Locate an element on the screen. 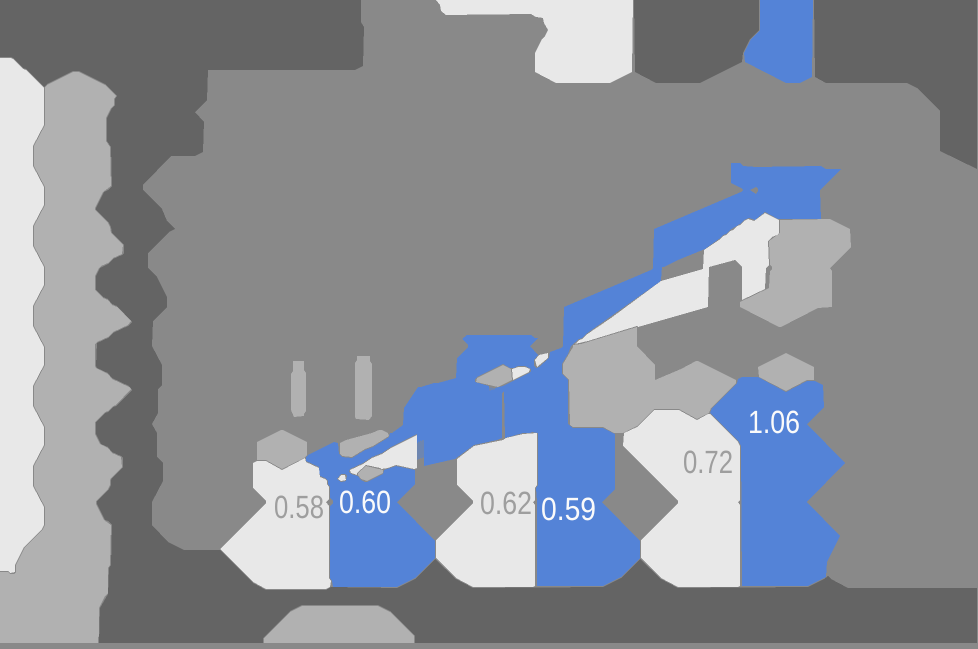 This screenshot has height=649, width=978. svg-text: 0.60 is located at coordinates (365, 502).